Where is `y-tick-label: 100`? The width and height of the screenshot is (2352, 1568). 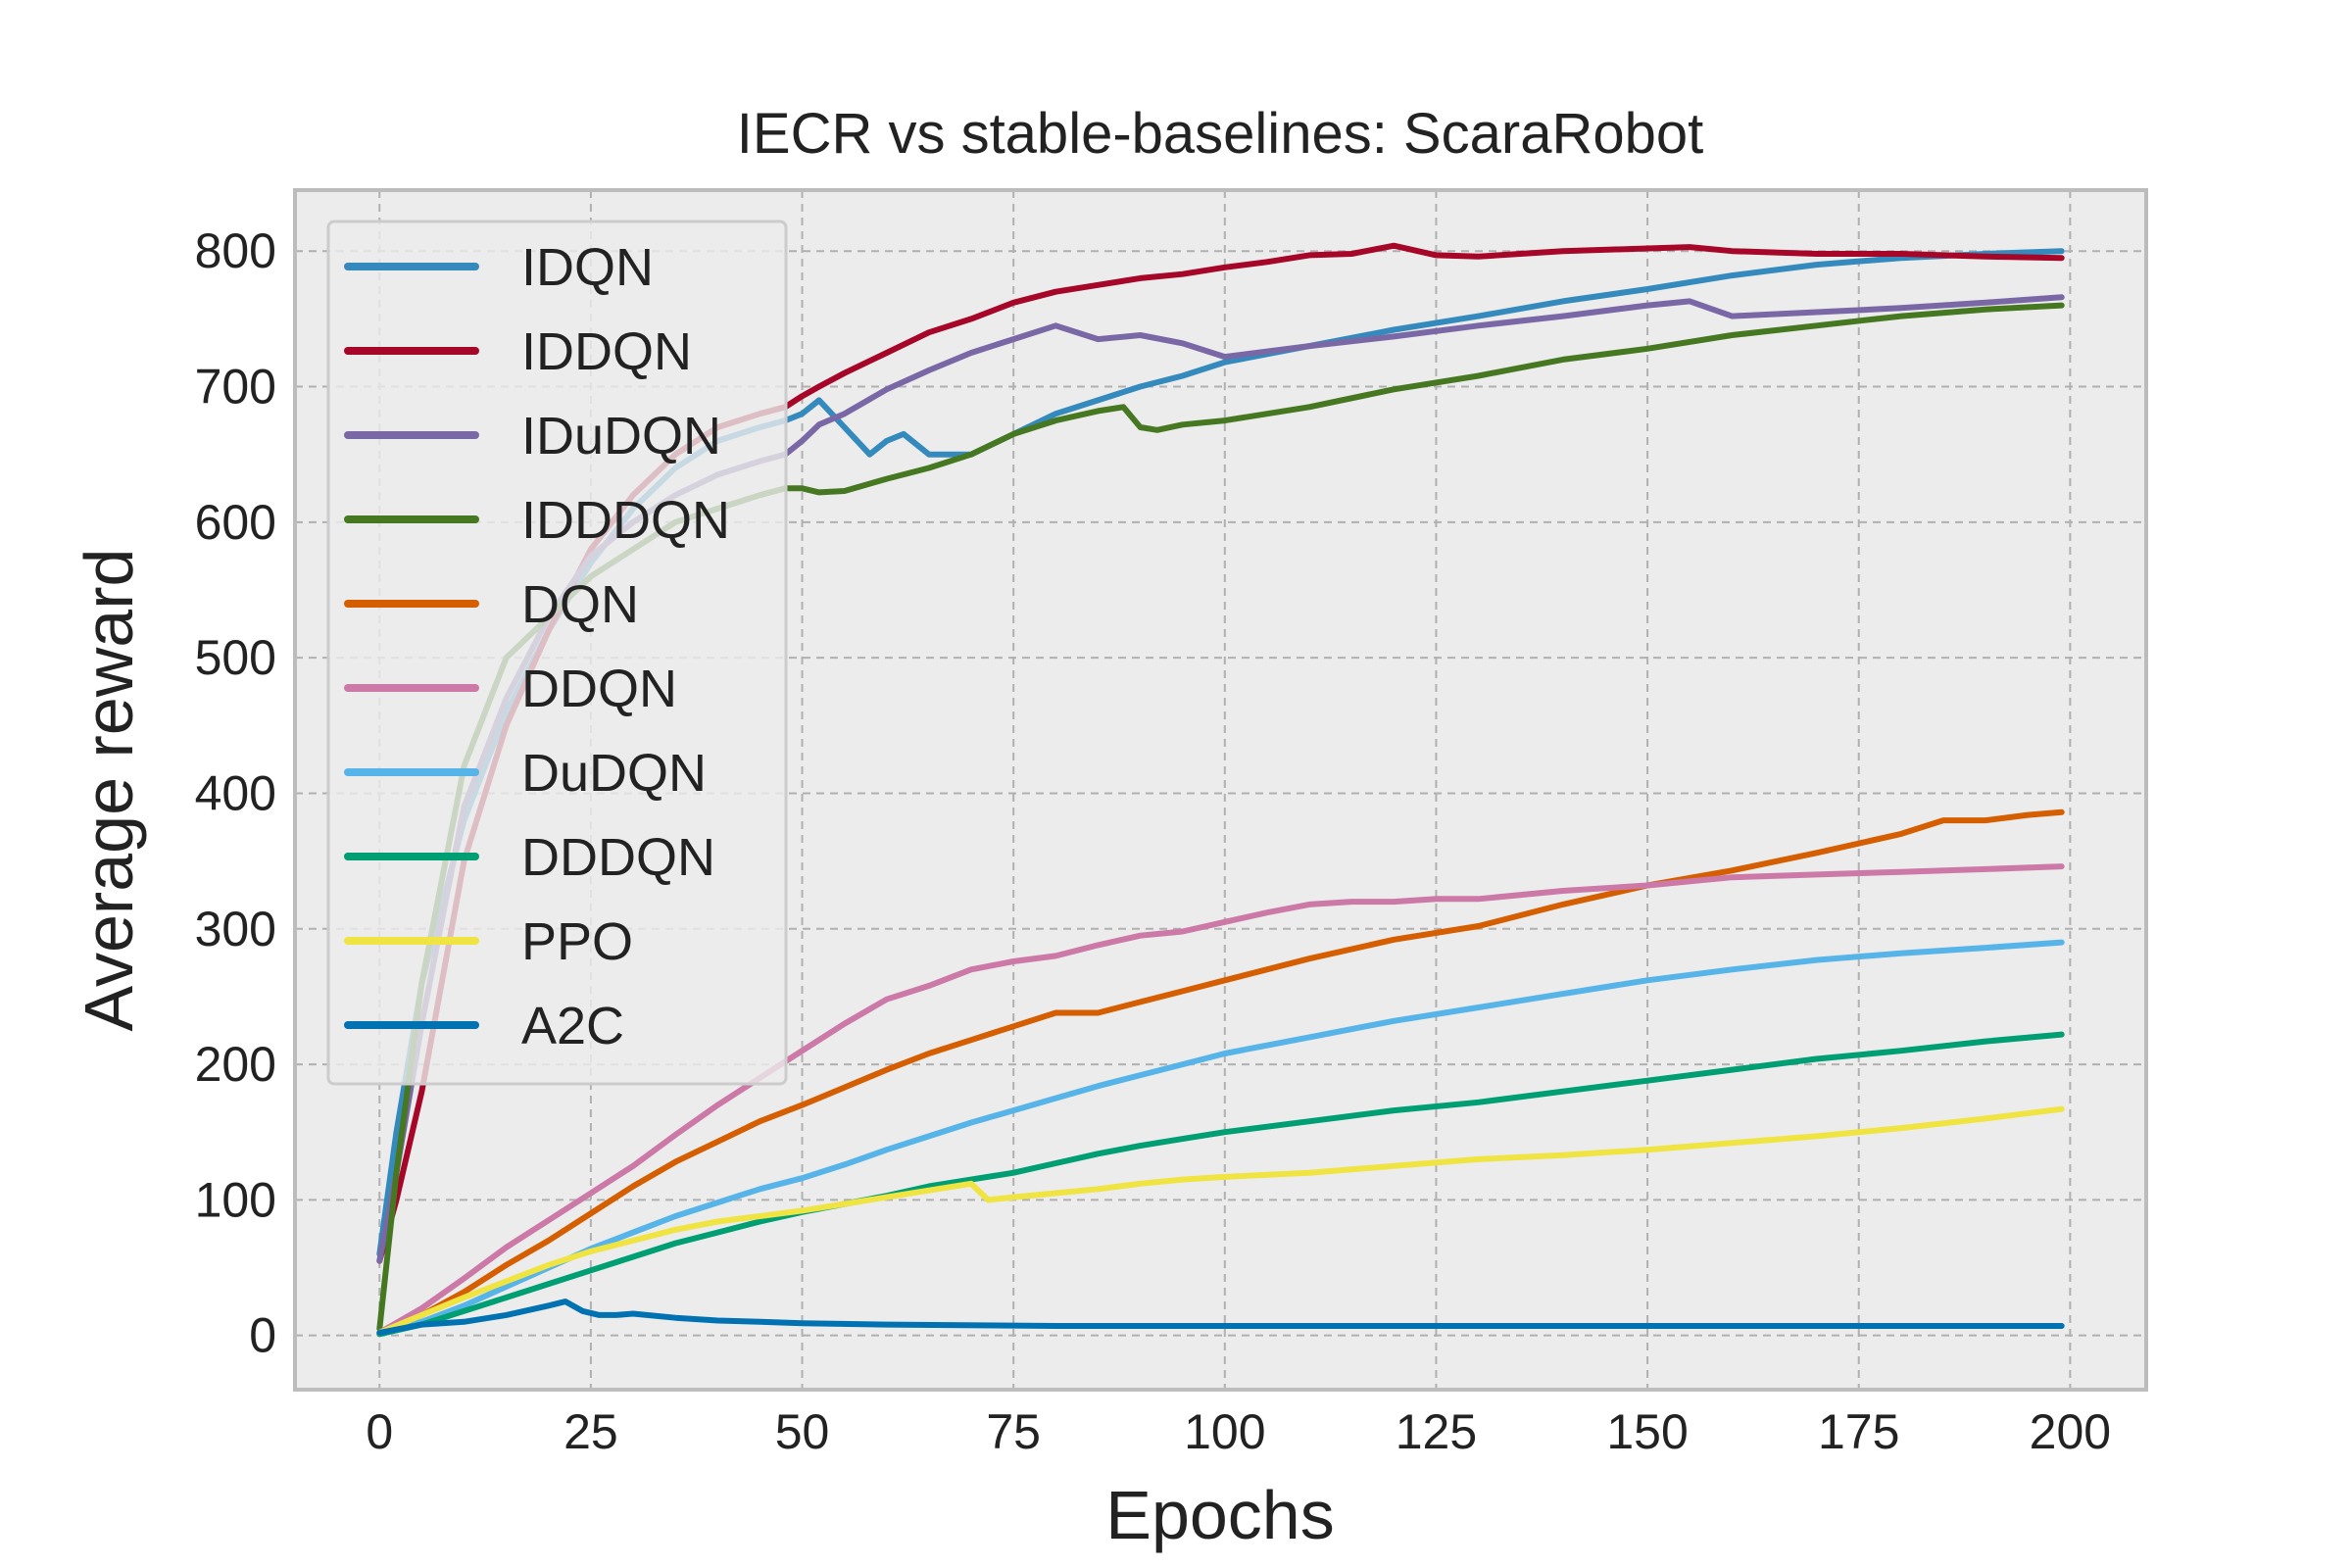 y-tick-label: 100 is located at coordinates (235, 1199).